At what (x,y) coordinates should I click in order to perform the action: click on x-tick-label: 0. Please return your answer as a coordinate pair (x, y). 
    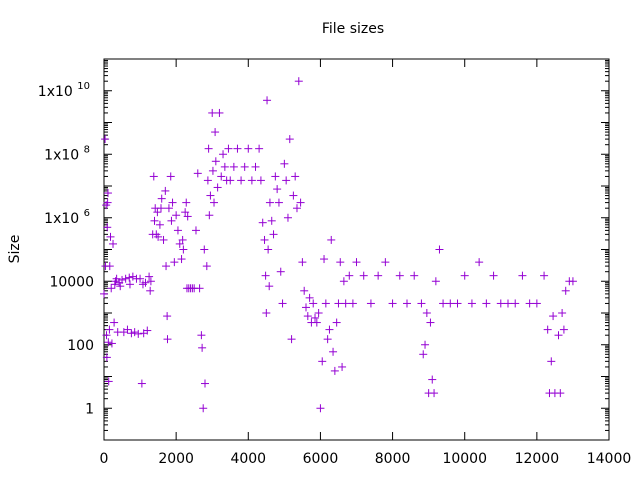
    Looking at the image, I should click on (104, 459).